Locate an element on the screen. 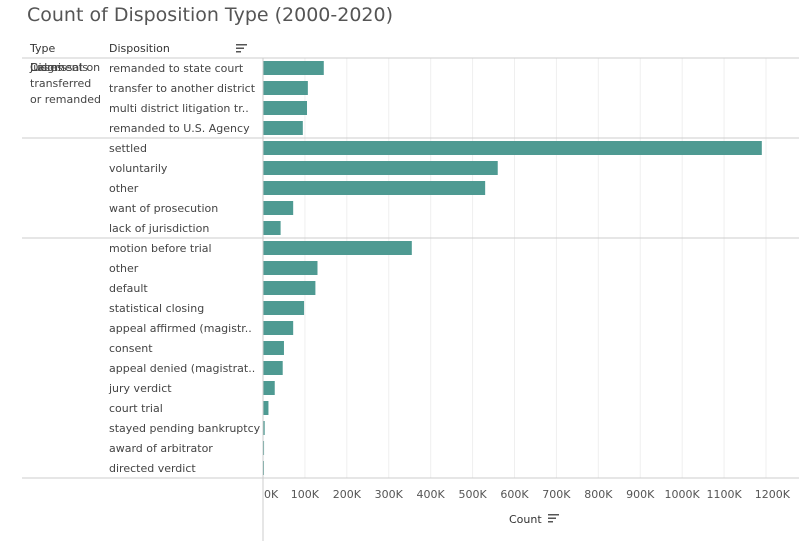 The image size is (799, 541). disposition-label: appeal denied (magistrat.. is located at coordinates (182, 368).